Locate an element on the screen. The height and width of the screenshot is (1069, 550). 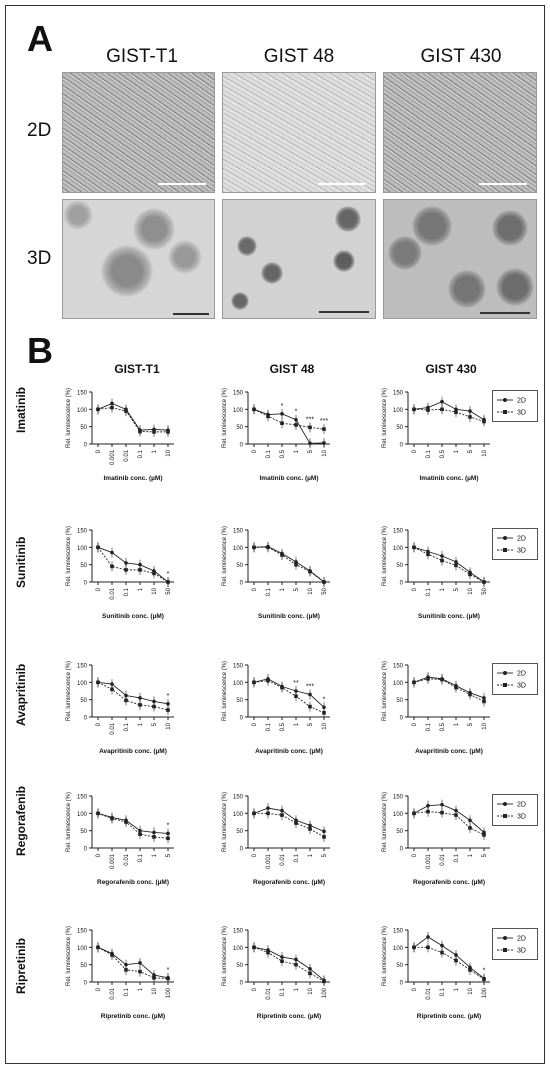
col-heading-a-gist-48: GIST 48 is located at coordinates (299, 56).